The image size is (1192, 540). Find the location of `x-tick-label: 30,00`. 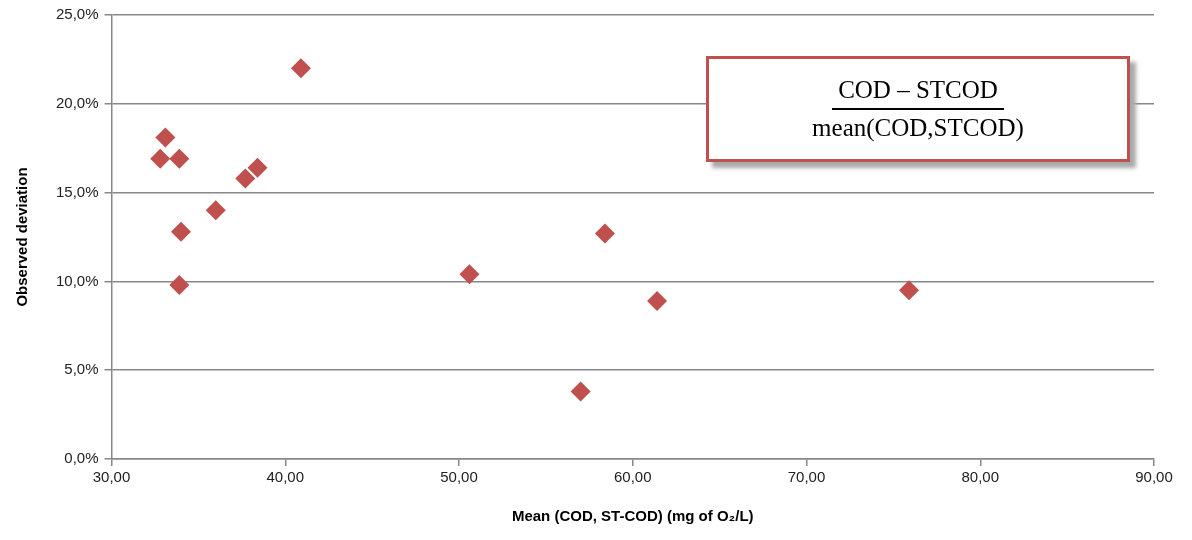

x-tick-label: 30,00 is located at coordinates (111, 477).